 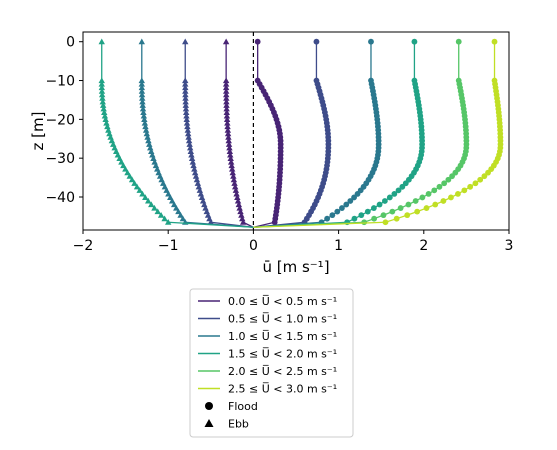 What do you see at coordinates (509, 246) in the screenshot?
I see `x-tick-label: 3` at bounding box center [509, 246].